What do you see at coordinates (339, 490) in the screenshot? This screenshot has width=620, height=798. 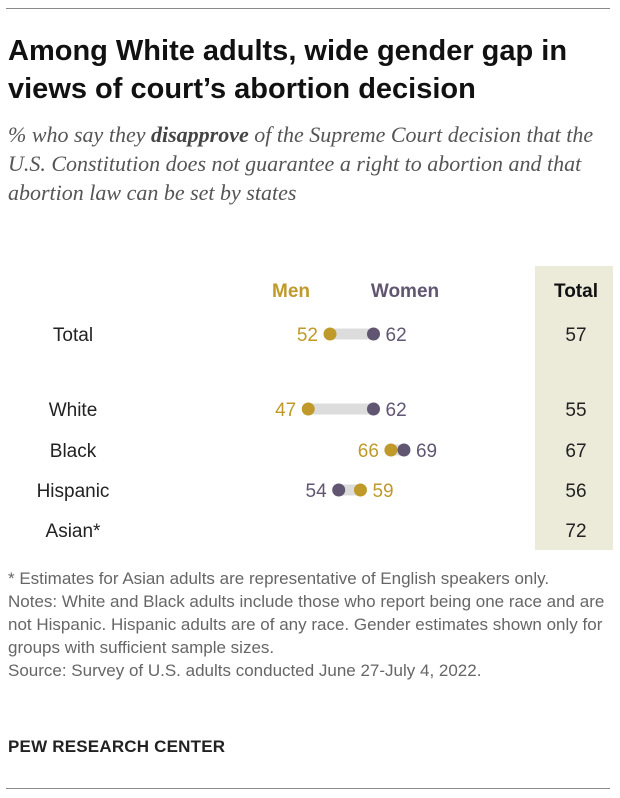 I see `women-dot-hispanic` at bounding box center [339, 490].